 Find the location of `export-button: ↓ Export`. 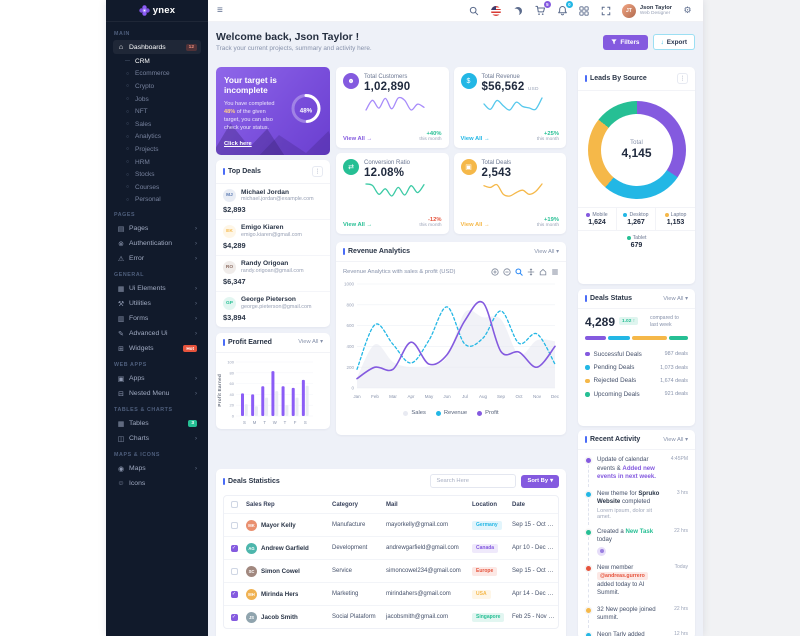

export-button: ↓ Export is located at coordinates (673, 42).